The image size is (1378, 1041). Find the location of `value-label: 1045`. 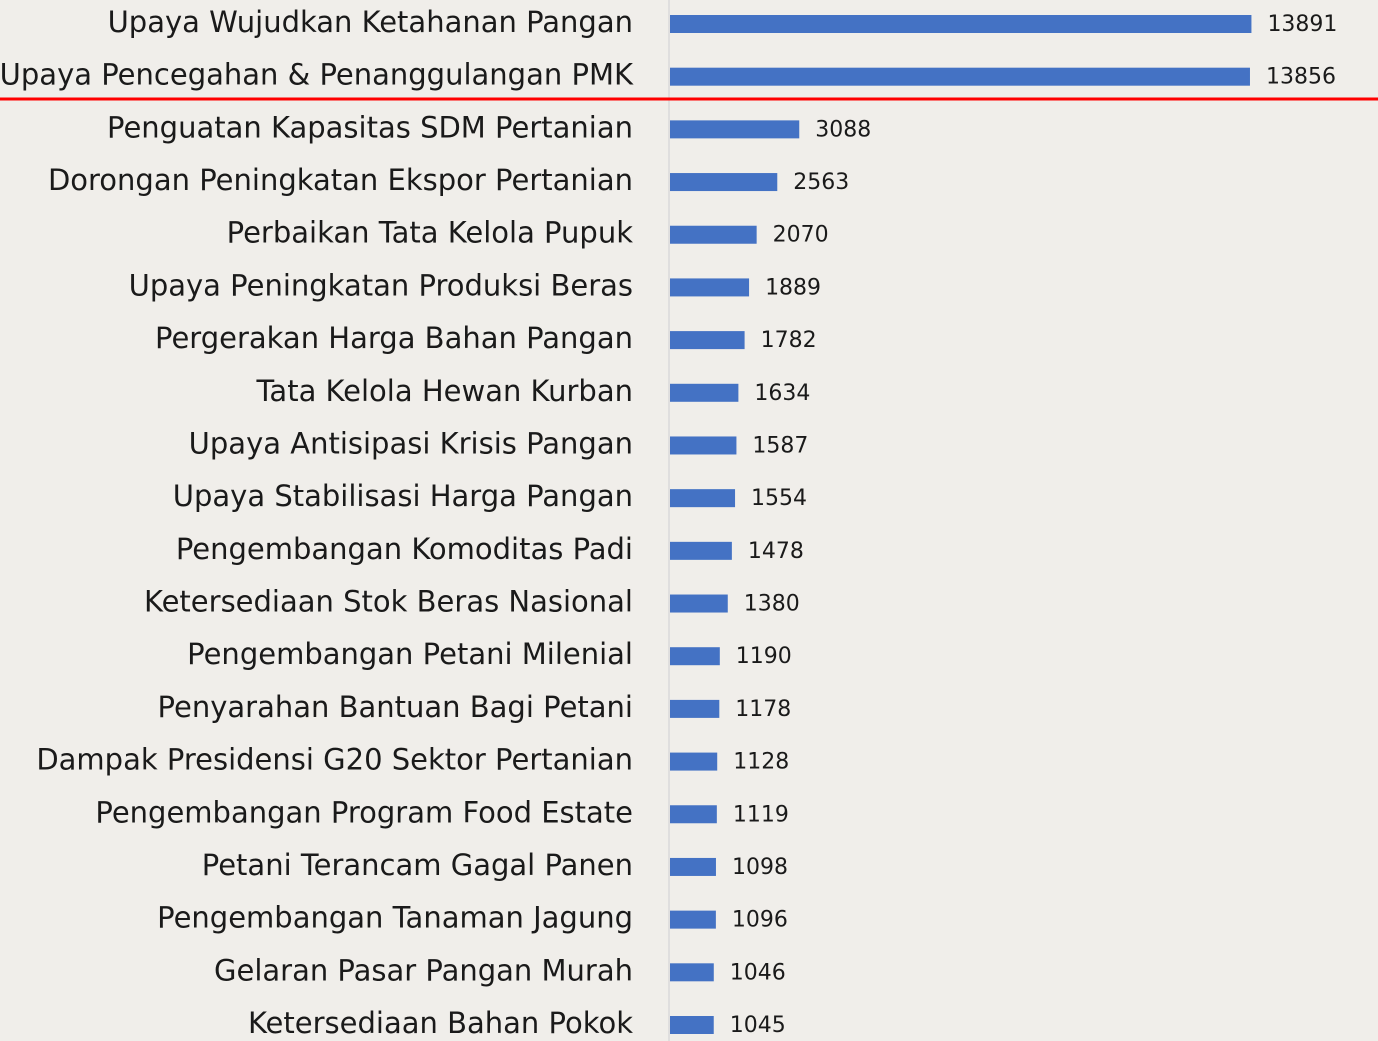

value-label: 1045 is located at coordinates (758, 1025).